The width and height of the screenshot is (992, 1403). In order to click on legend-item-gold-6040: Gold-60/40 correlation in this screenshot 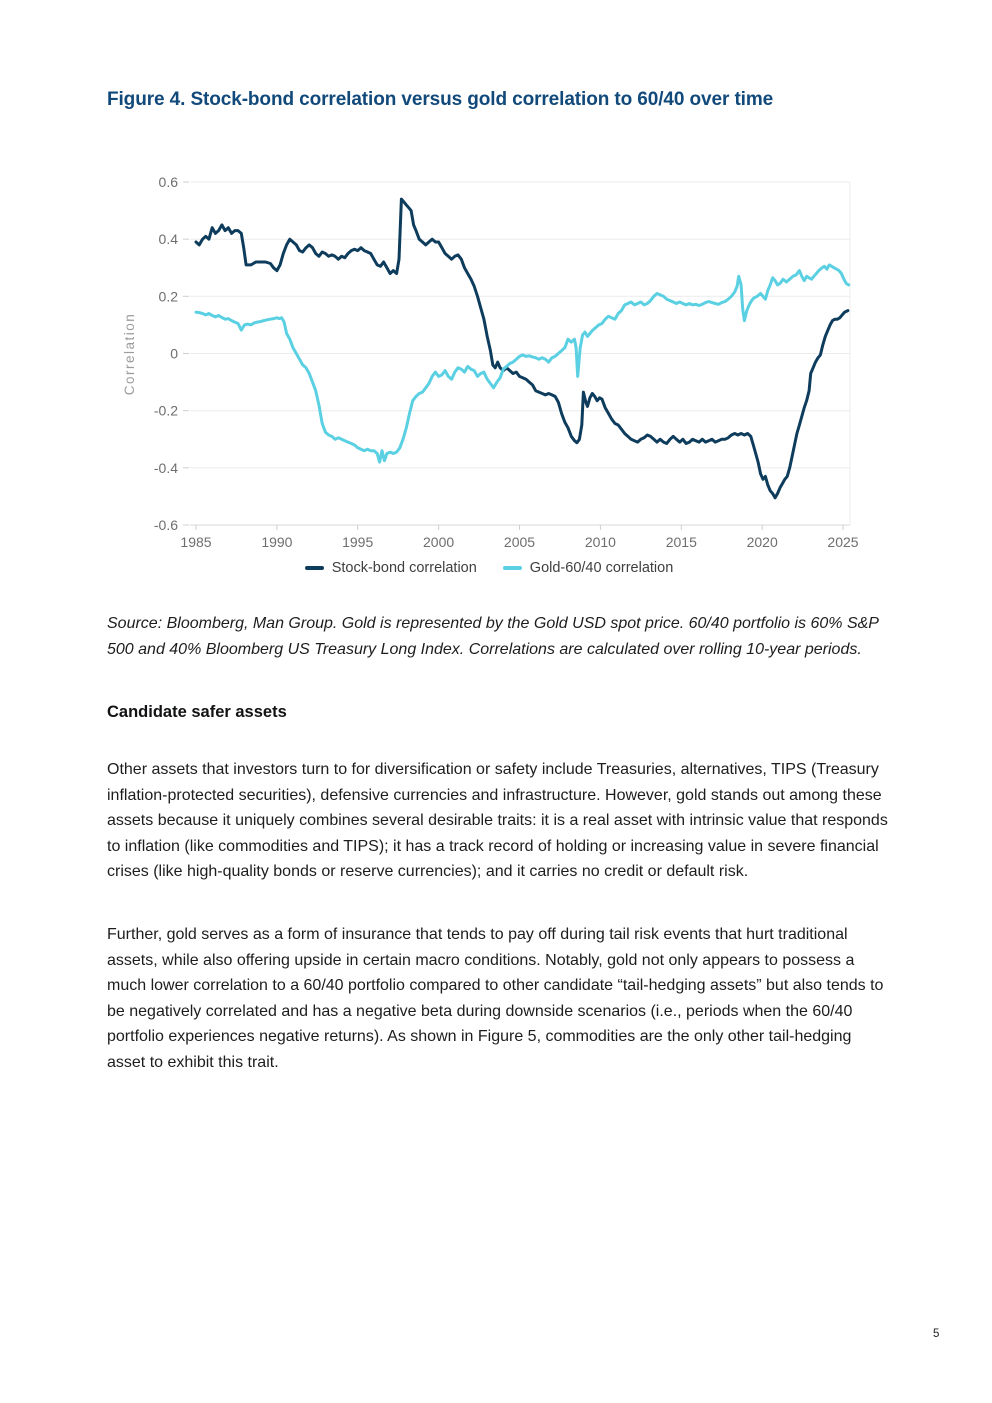, I will do `click(588, 568)`.